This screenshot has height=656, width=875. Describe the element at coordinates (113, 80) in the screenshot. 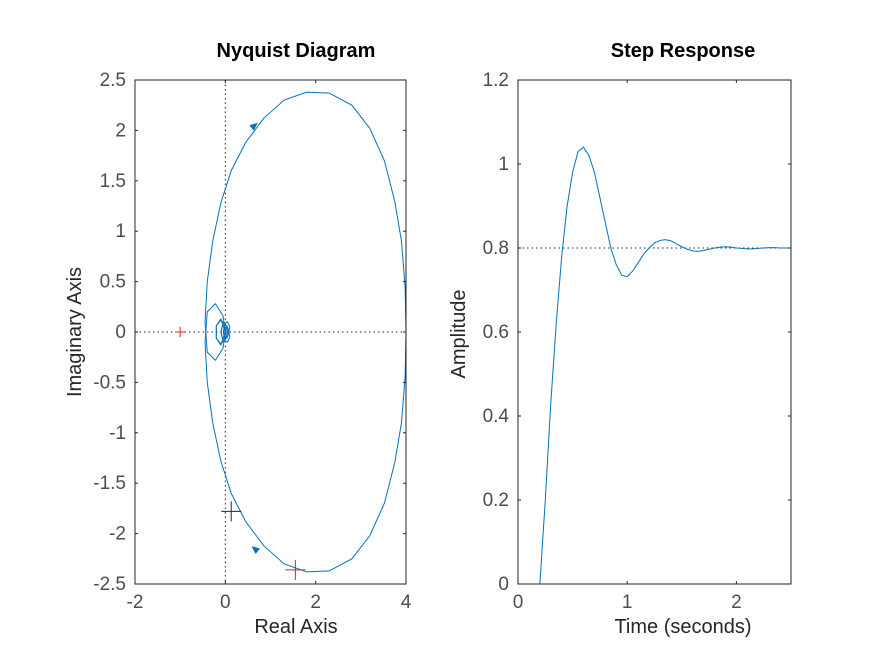

I see `nyquist-y-tick-label: 2.5` at that location.